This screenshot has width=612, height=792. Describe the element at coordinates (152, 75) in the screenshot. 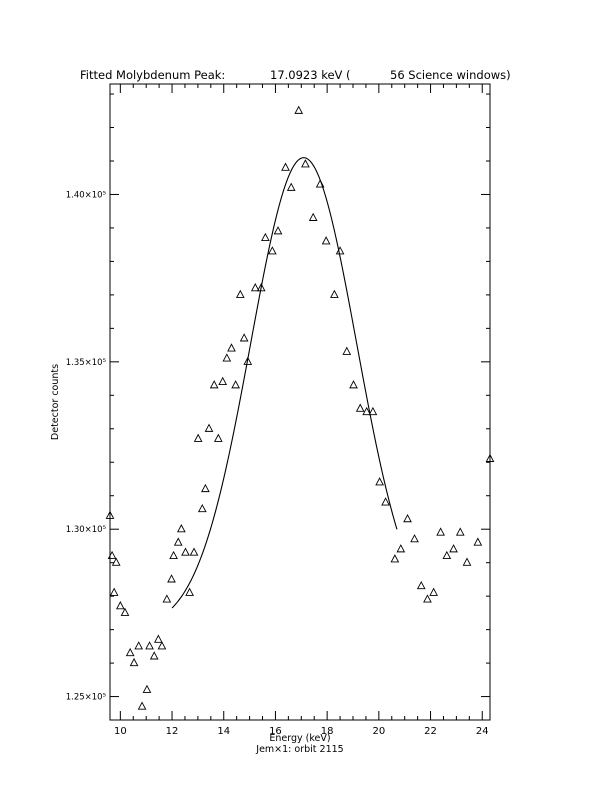

I see `chart-title-left: Fitted Molybdenum Peak:` at that location.